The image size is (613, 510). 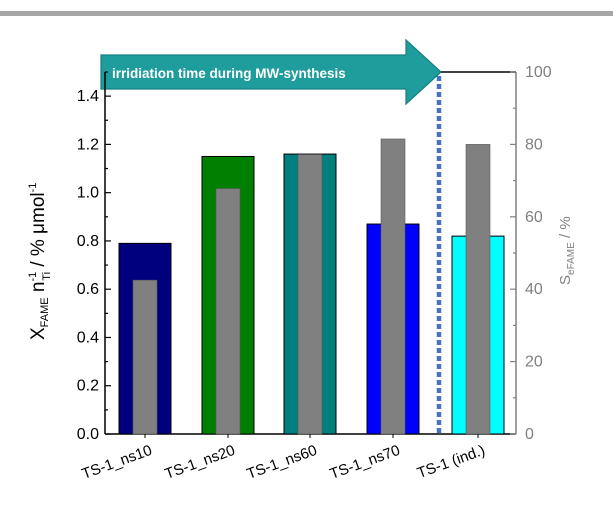 I want to click on y-right-tick-label: 100, so click(x=538, y=72).